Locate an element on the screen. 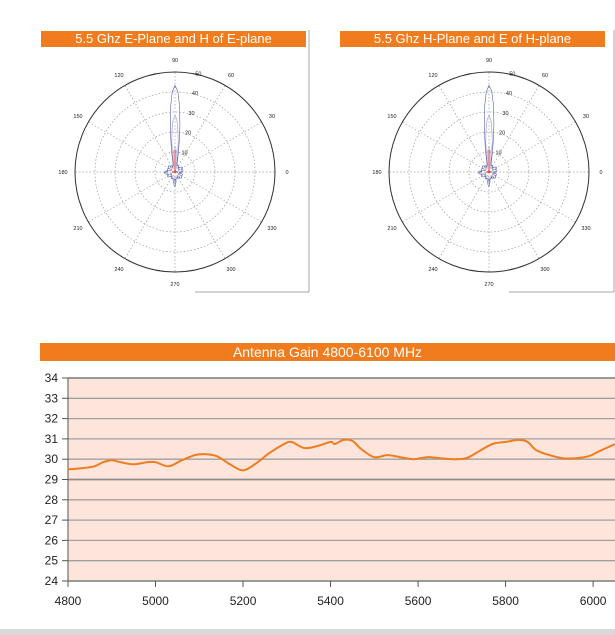 This screenshot has height=635, width=615. gain-series-line is located at coordinates (341, 455).